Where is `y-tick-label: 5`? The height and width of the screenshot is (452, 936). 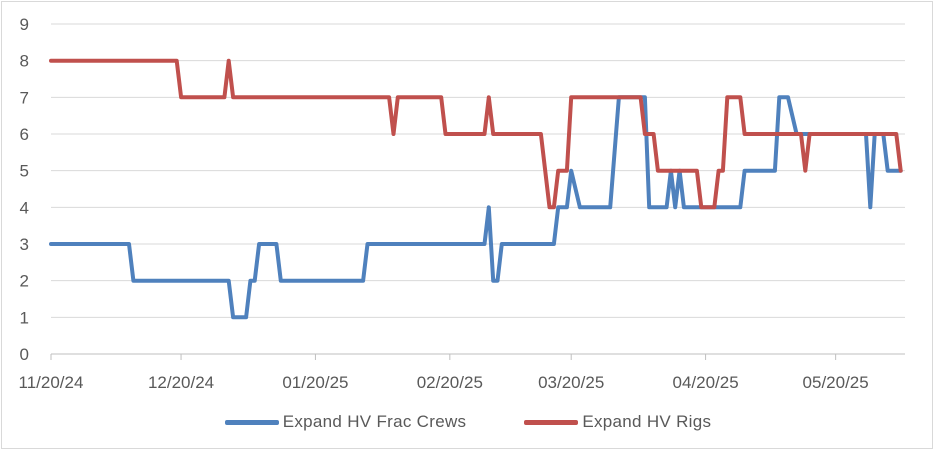
y-tick-label: 5 is located at coordinates (24, 171).